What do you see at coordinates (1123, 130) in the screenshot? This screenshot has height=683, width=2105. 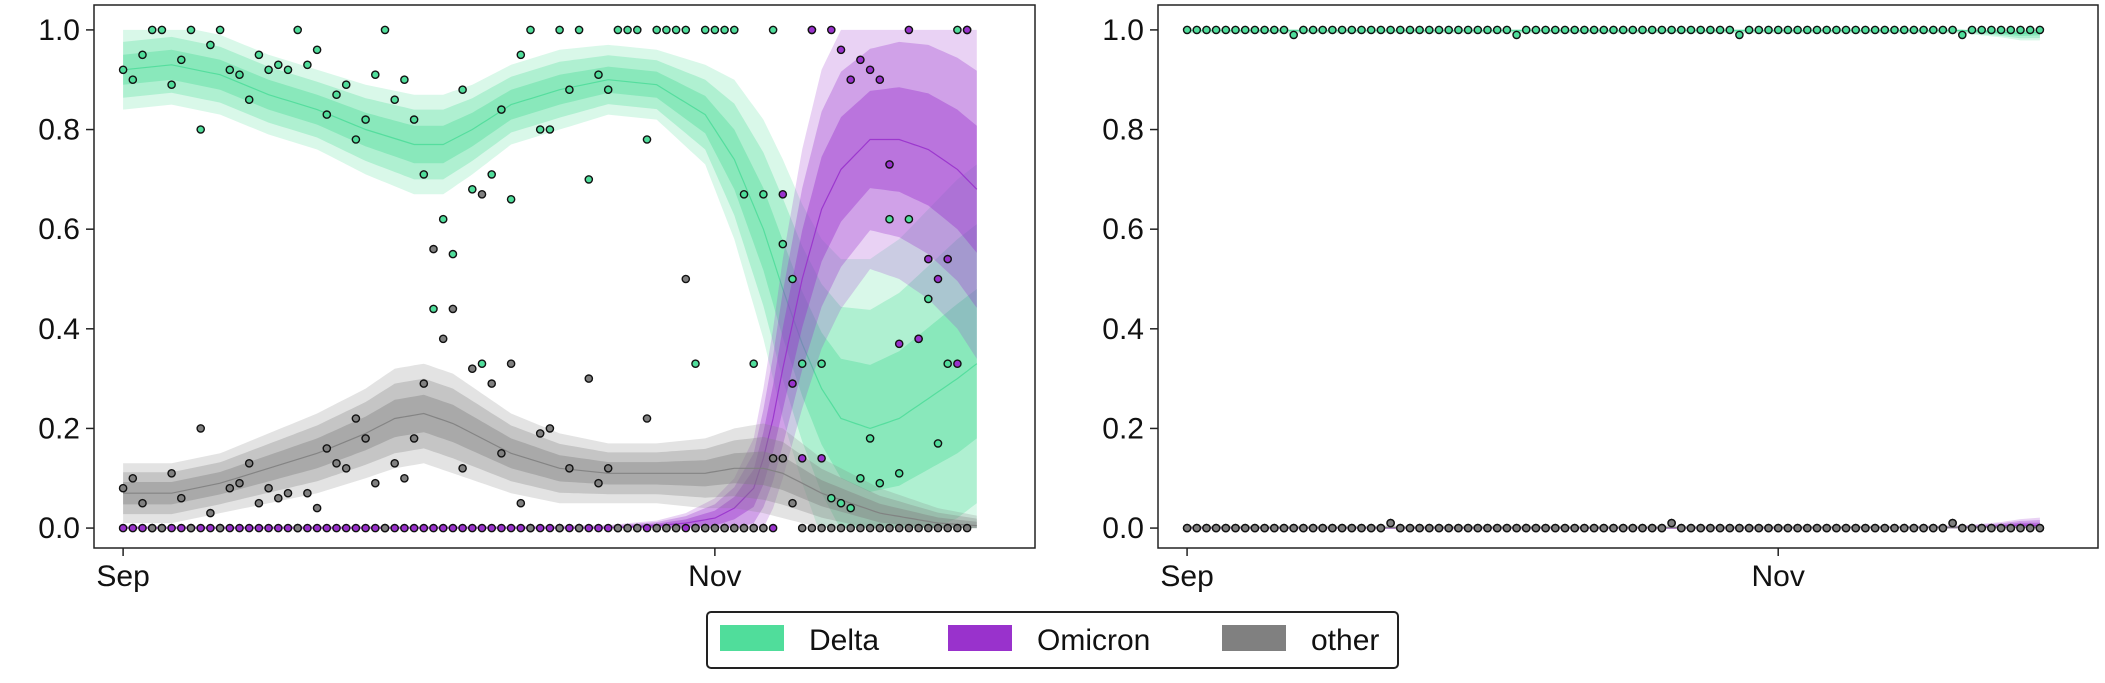 I see `y-tick-label: 0.8` at bounding box center [1123, 130].